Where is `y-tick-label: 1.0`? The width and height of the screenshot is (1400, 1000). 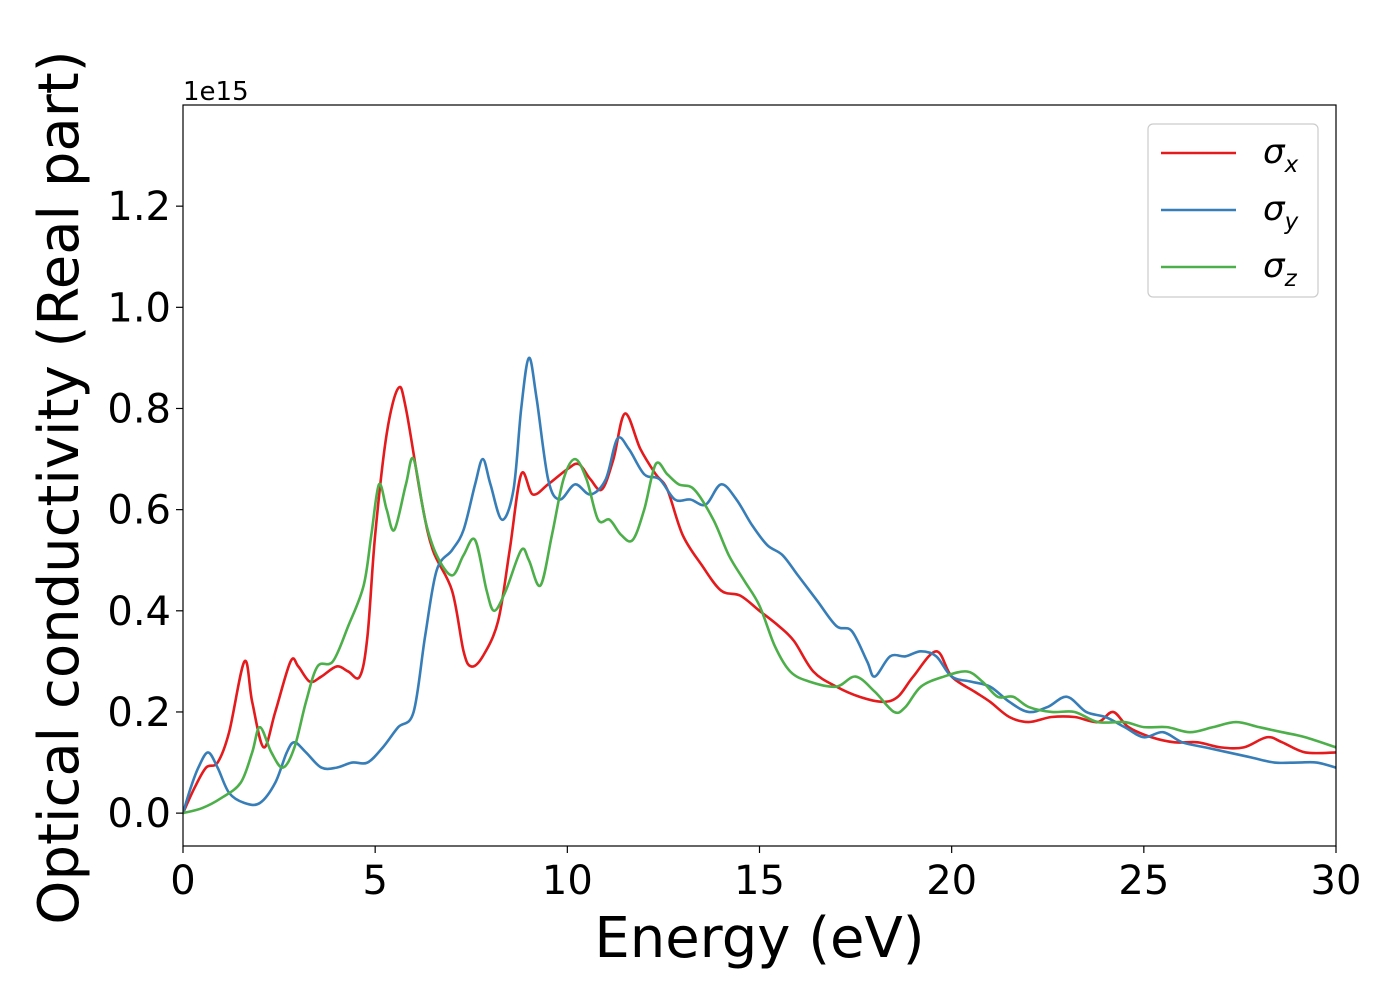 y-tick-label: 1.0 is located at coordinates (139, 308).